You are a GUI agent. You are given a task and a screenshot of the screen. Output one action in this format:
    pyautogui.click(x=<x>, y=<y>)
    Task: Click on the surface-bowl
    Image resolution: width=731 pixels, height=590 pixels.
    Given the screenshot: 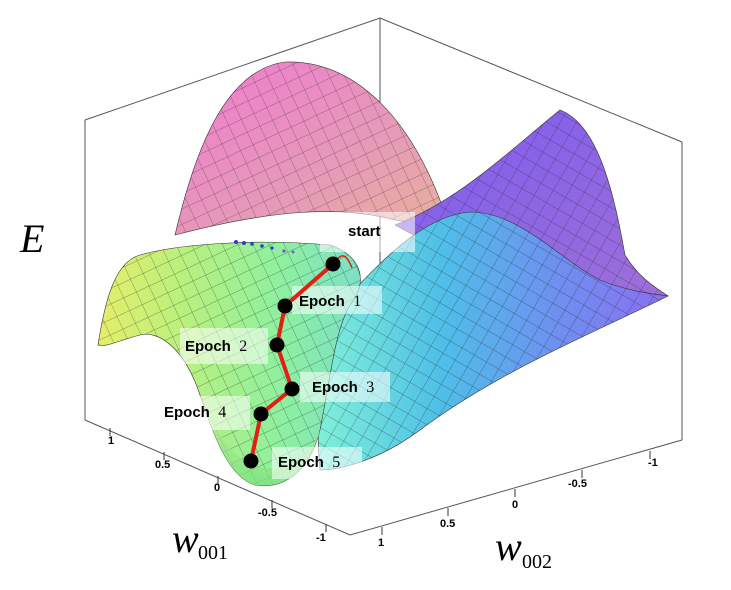 What is the action you would take?
    pyautogui.click(x=260, y=440)
    